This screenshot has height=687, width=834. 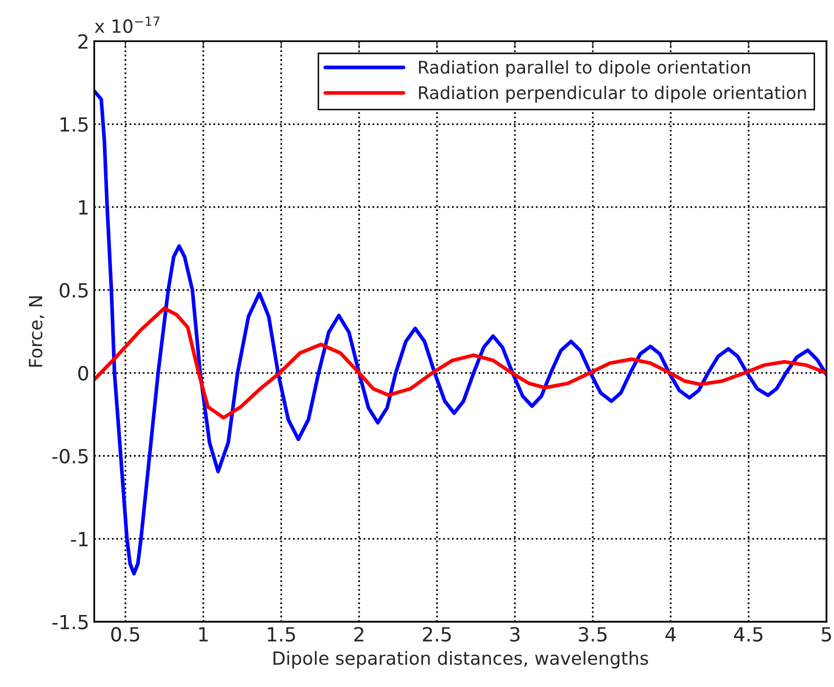 What do you see at coordinates (70, 622) in the screenshot?
I see `y-tick-label: -1.5` at bounding box center [70, 622].